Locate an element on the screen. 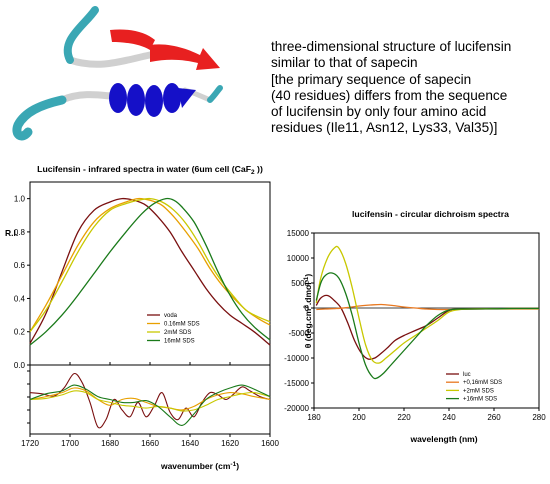 The image size is (550, 484). ir-y-tick-label: 0.6 is located at coordinates (20, 265).